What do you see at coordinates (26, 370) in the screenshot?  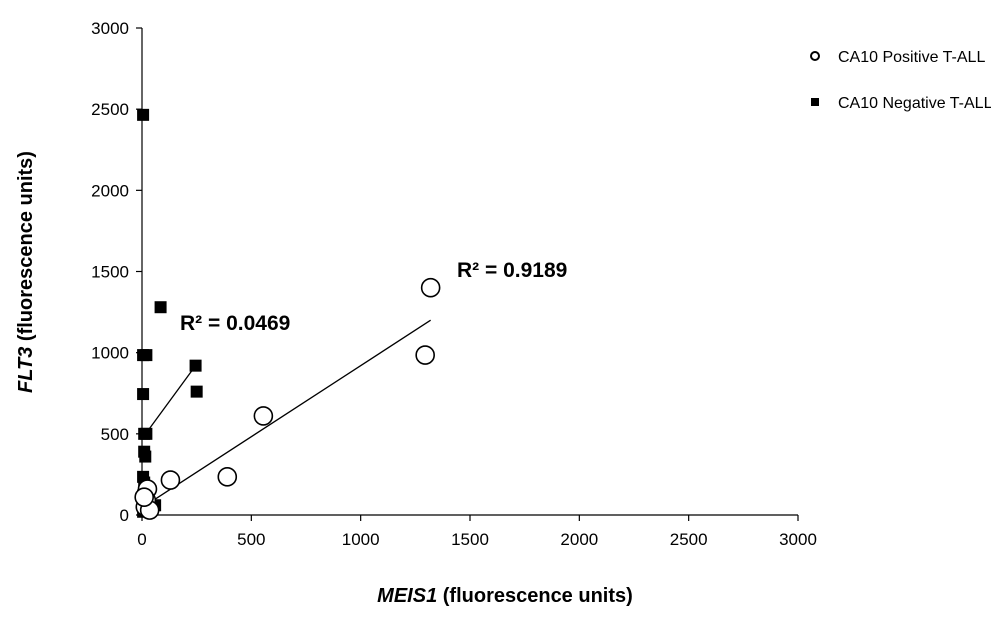 I see `y-axis-title-italic: FLT3` at bounding box center [26, 370].